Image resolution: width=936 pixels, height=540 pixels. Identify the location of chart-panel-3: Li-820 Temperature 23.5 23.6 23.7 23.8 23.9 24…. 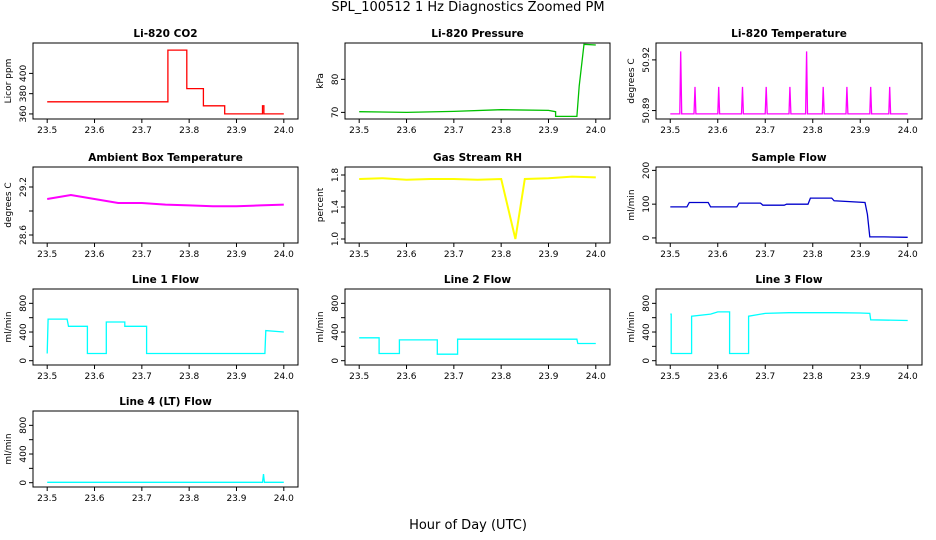
(775, 82).